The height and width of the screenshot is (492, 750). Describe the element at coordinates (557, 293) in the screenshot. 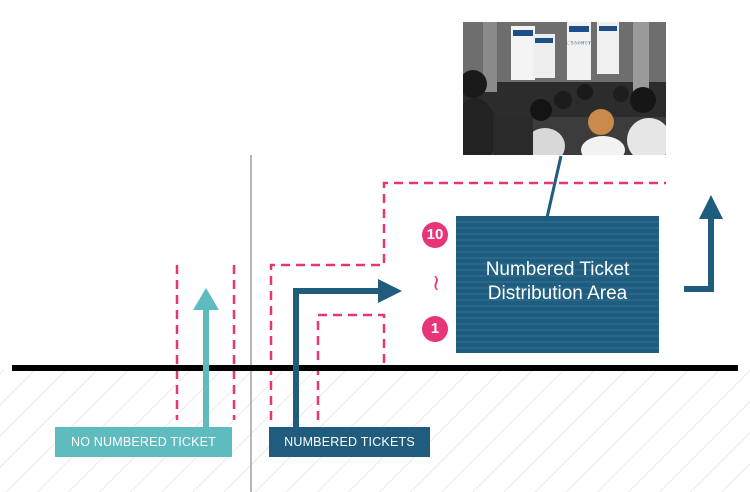

I see `distribution-area-title-line-2: Distribution Area` at that location.